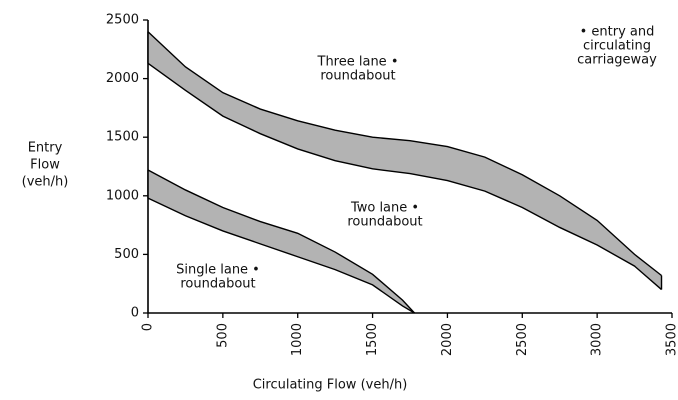 This screenshot has height=400, width=678. I want to click on annotation: Two lane •, so click(384, 208).